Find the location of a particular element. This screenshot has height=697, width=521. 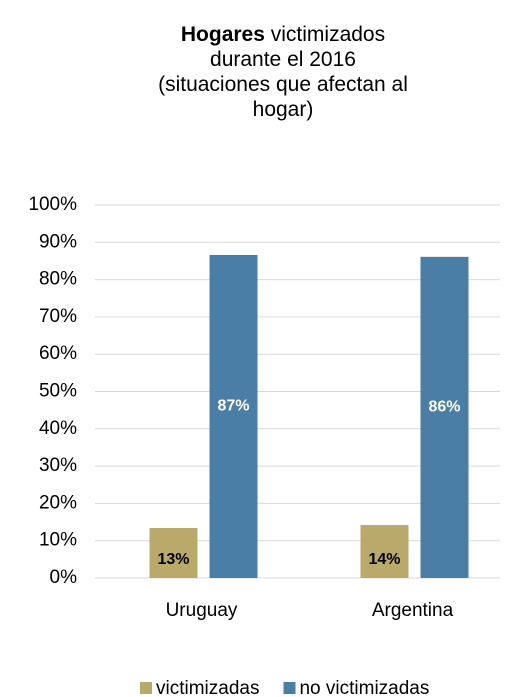

data-label: 86% is located at coordinates (444, 407).